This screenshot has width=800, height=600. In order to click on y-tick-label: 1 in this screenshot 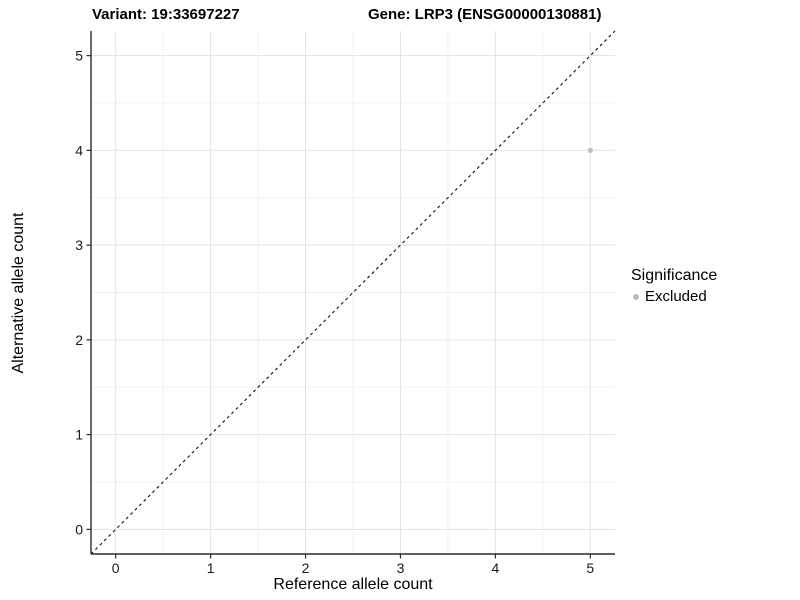, I will do `click(79, 435)`.